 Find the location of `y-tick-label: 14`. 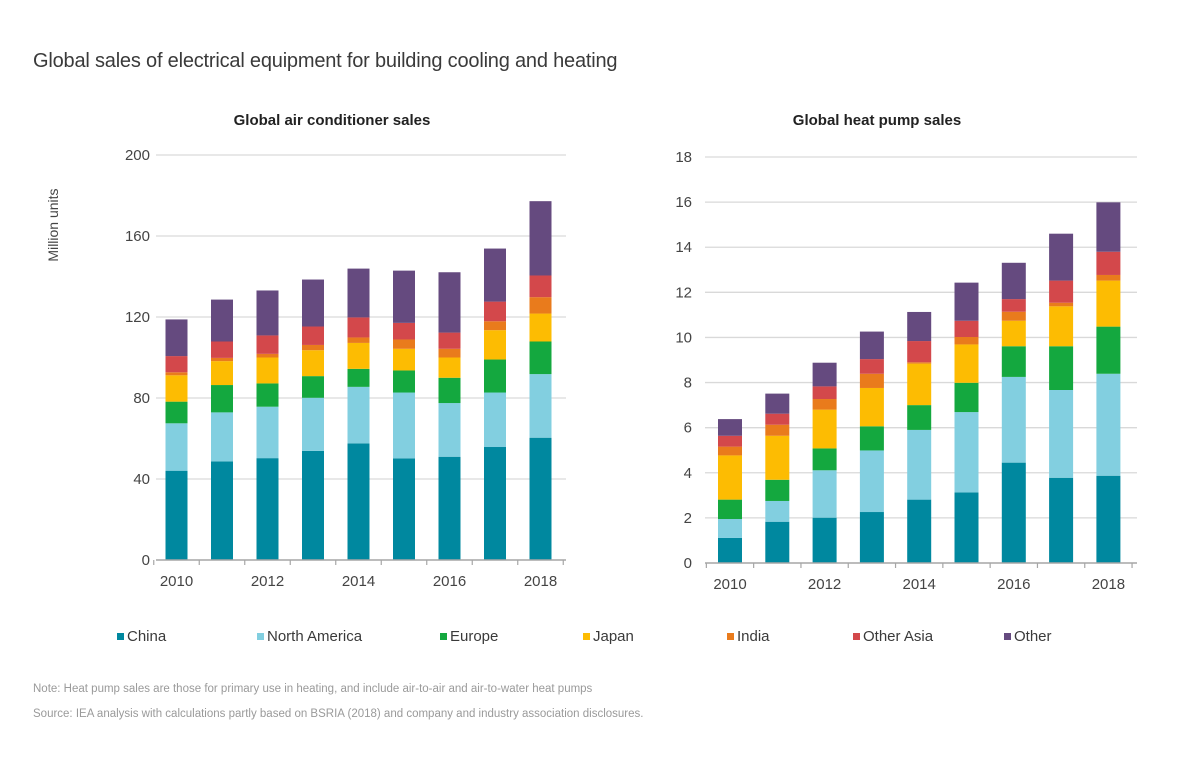

y-tick-label: 14 is located at coordinates (683, 247).